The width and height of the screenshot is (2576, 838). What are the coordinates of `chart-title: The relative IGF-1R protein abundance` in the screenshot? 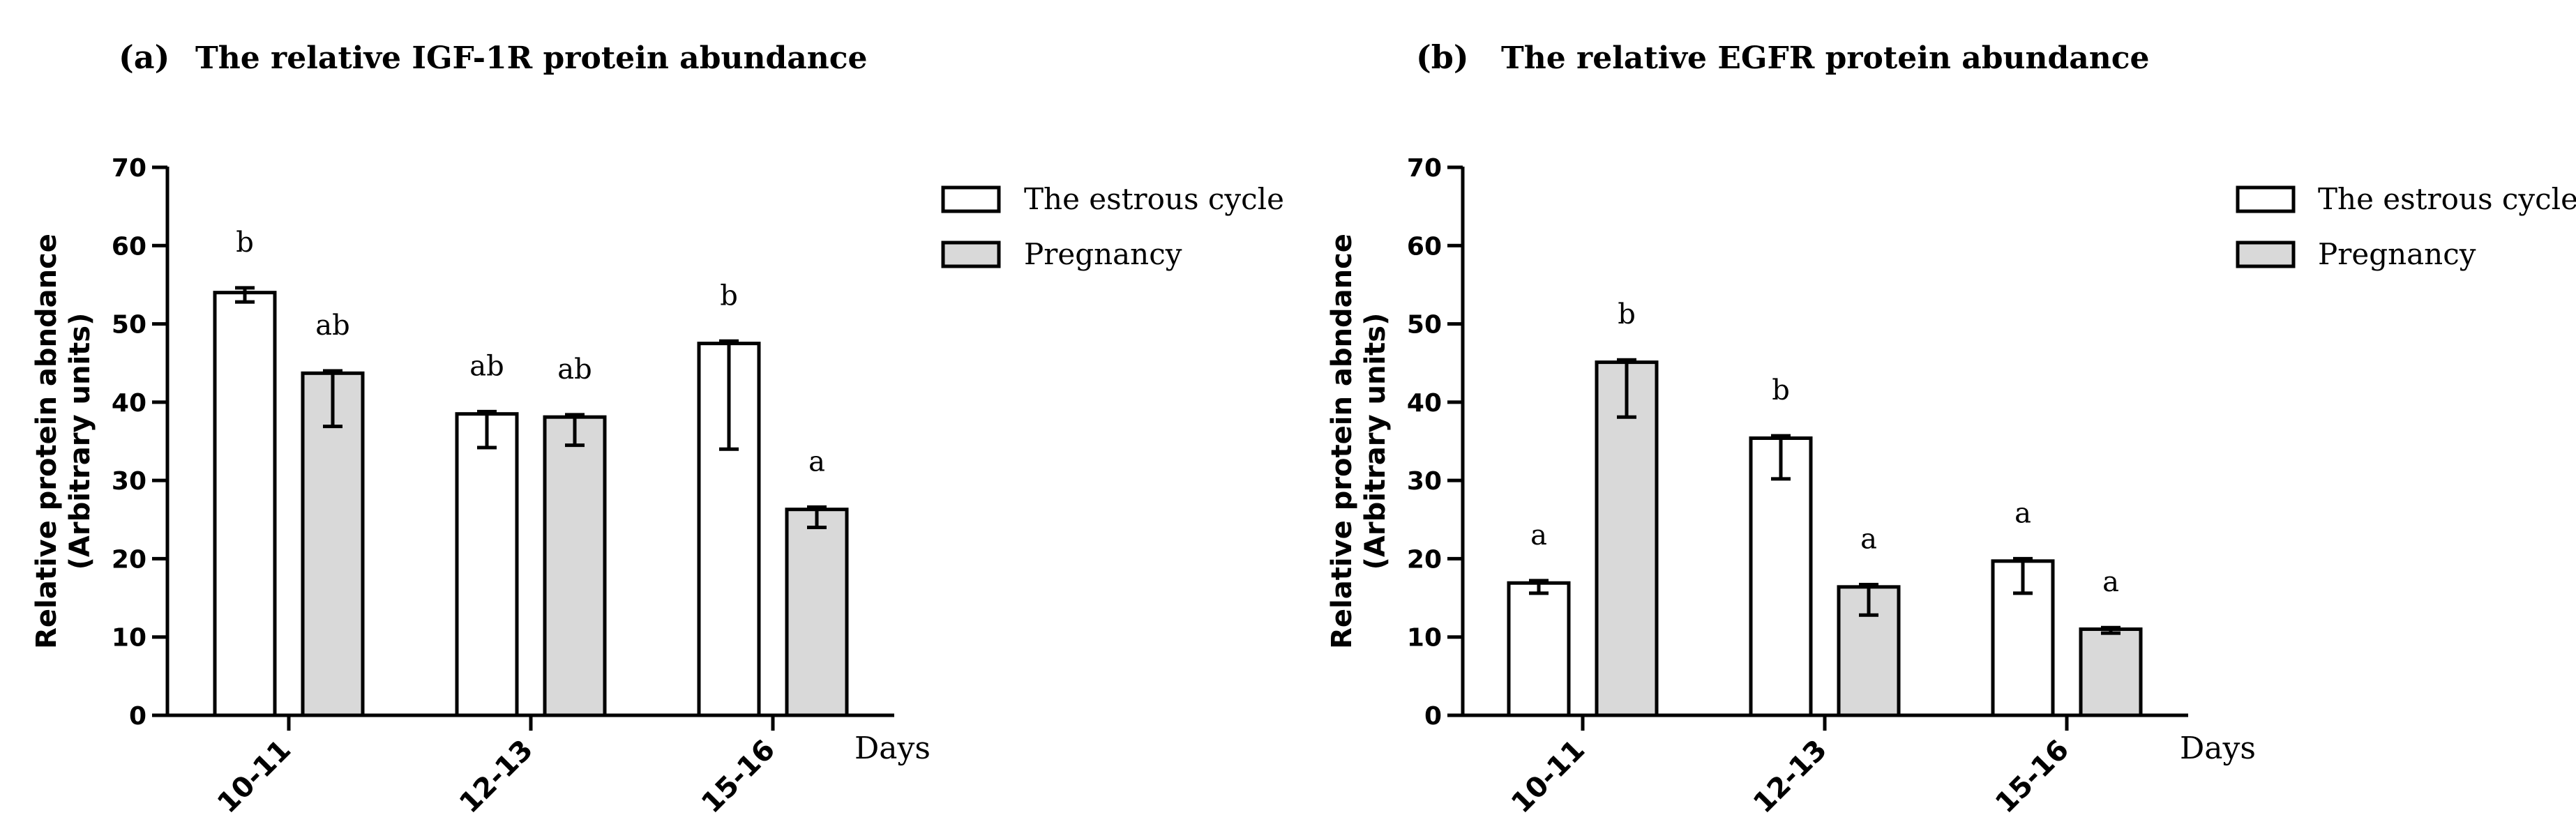 It's located at (531, 58).